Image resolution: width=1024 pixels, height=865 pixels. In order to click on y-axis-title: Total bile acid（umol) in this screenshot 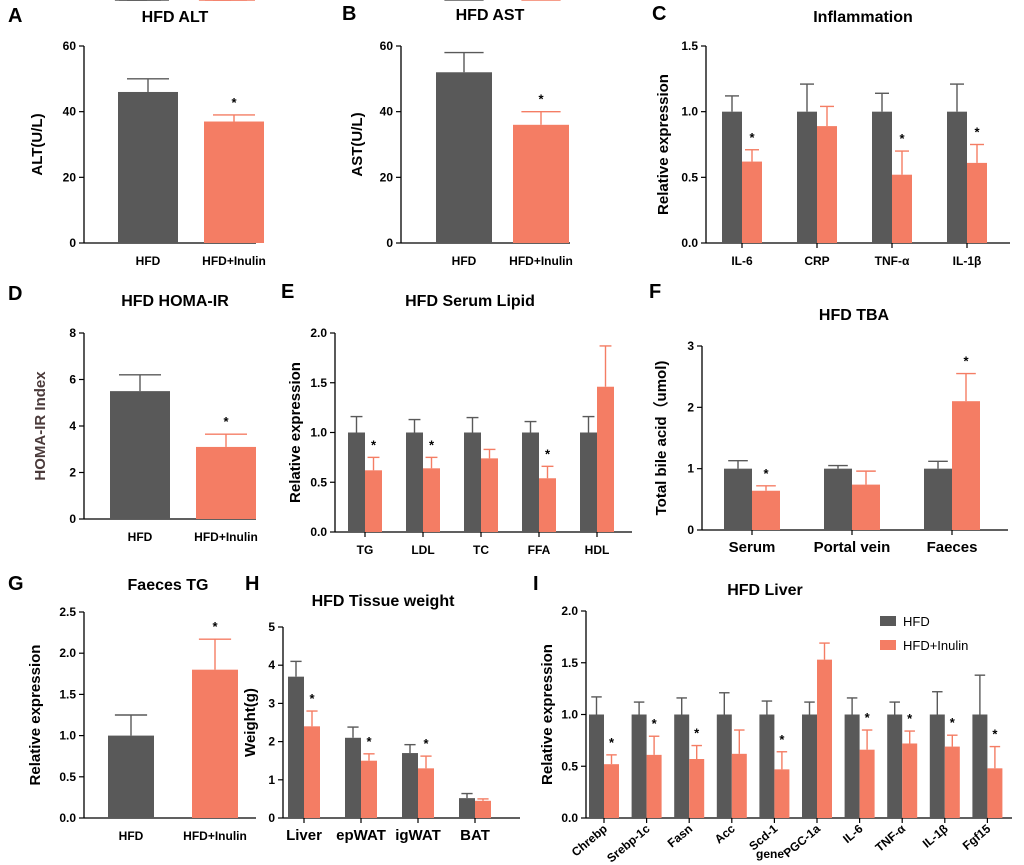, I will do `click(661, 438)`.